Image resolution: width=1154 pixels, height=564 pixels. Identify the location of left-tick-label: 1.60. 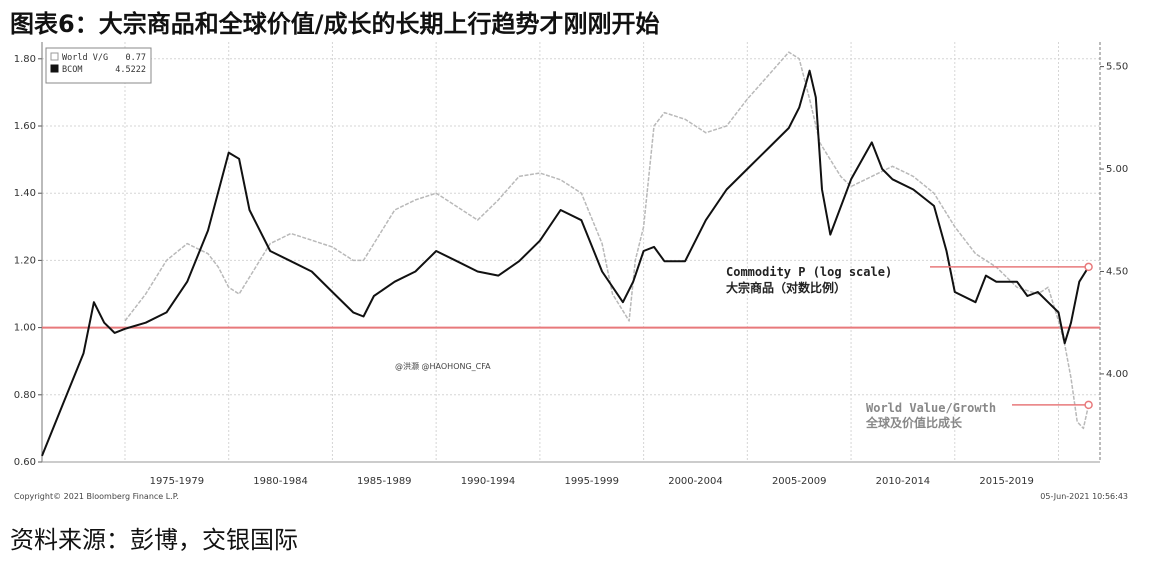
(25, 126).